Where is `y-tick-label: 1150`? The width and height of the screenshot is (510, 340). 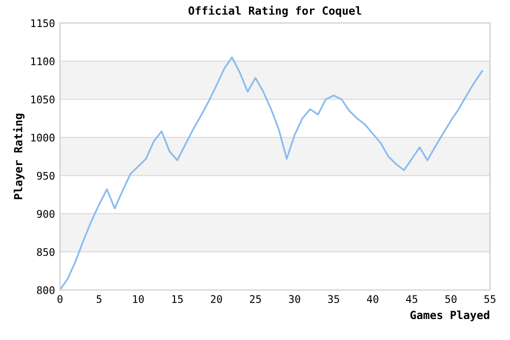 y-tick-label: 1150 is located at coordinates (42, 23).